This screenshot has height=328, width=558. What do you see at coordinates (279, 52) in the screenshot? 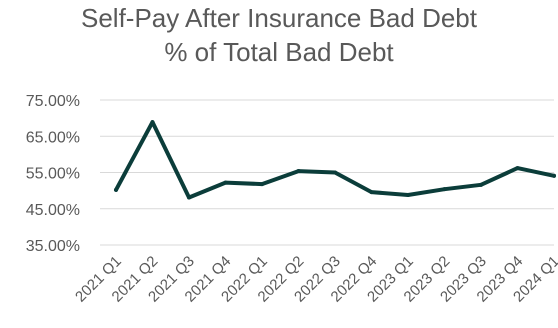
I see `chart-title-line-2: % of Total Bad Debt` at bounding box center [279, 52].